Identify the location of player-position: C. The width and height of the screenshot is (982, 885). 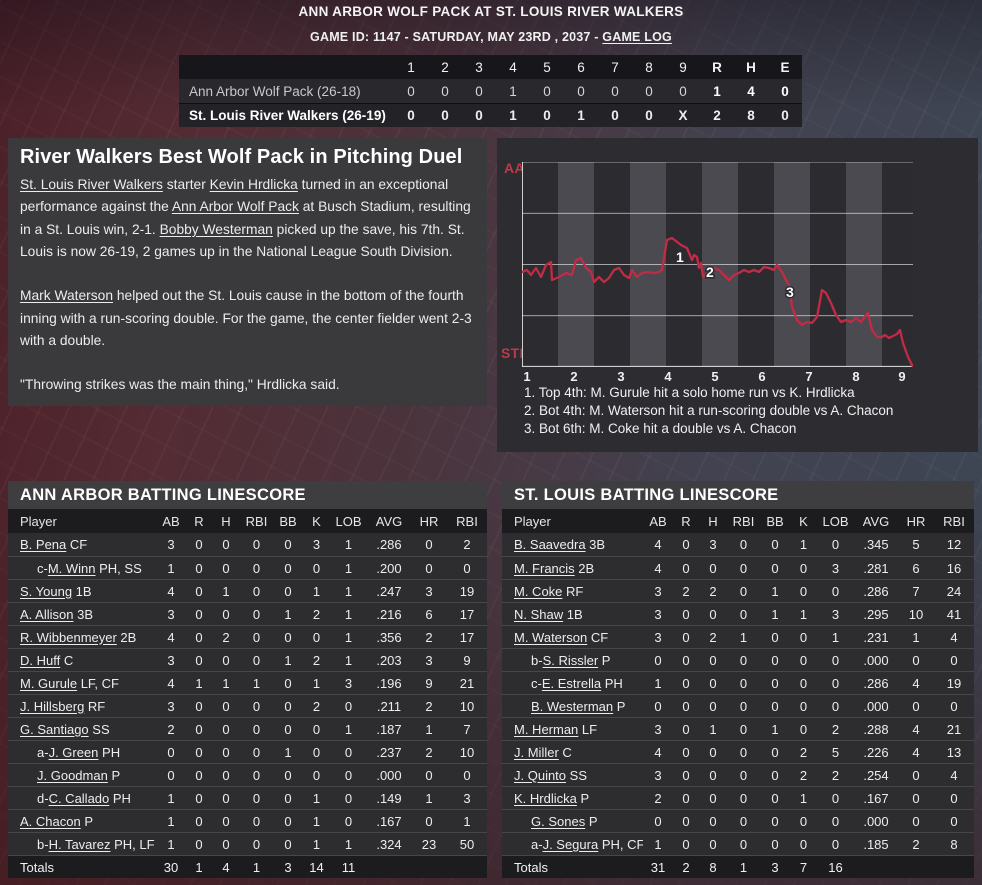
(67, 660).